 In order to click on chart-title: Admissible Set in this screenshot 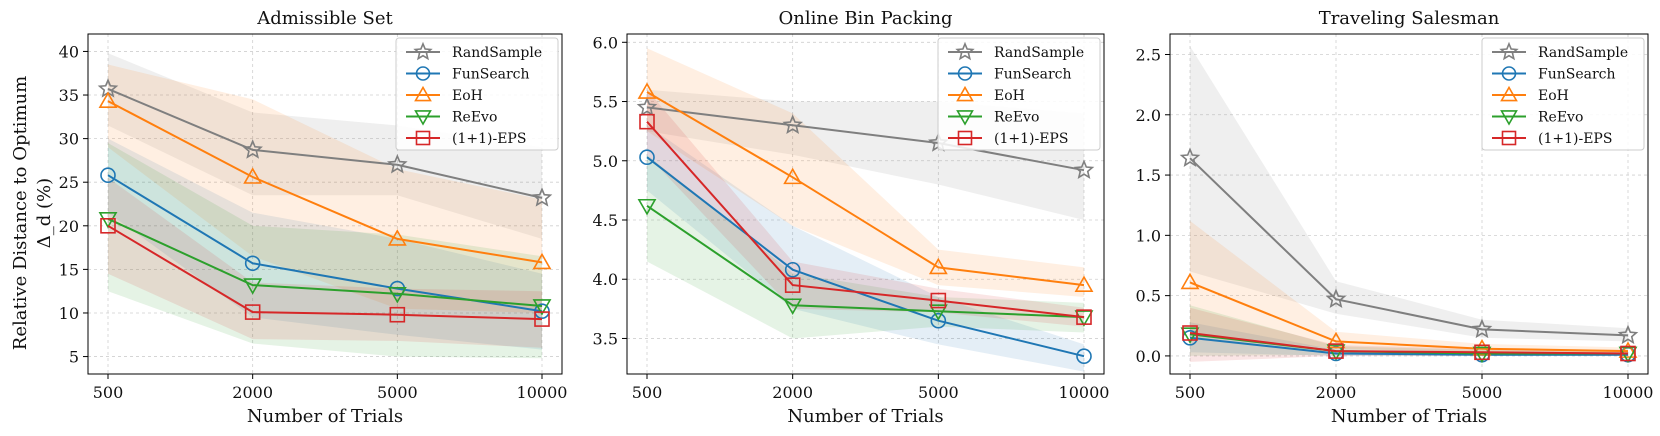, I will do `click(324, 18)`.